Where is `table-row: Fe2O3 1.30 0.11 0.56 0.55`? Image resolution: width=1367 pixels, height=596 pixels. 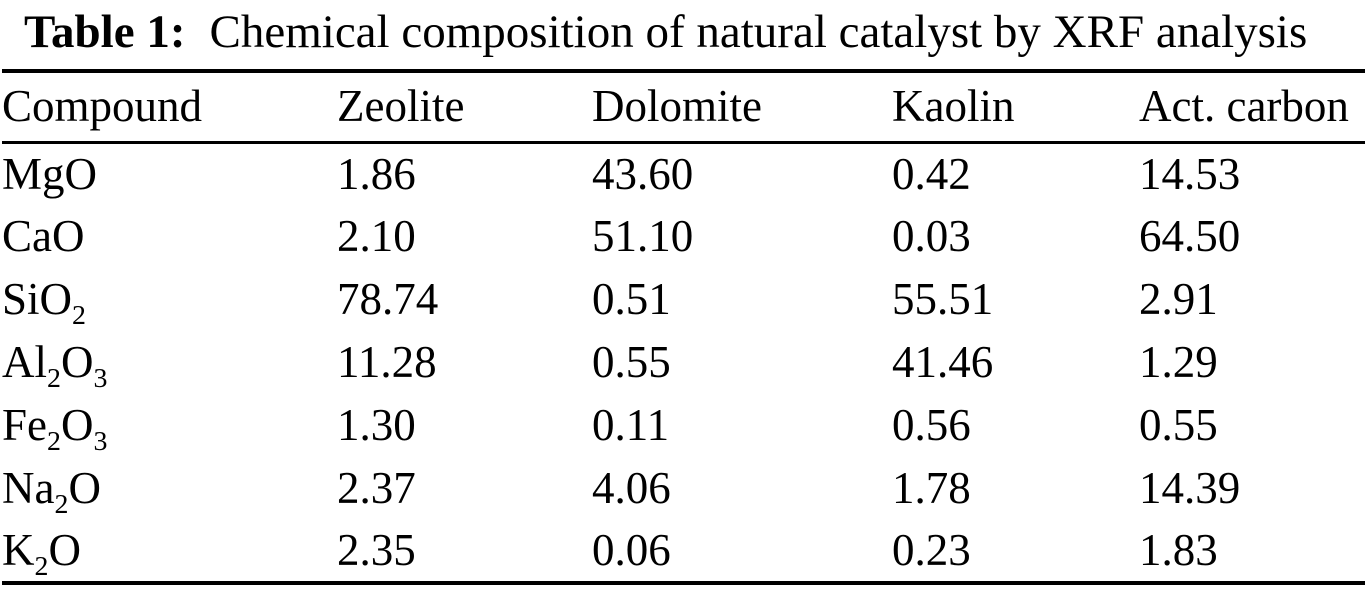 table-row: Fe2O3 1.30 0.11 0.56 0.55 is located at coordinates (683, 425).